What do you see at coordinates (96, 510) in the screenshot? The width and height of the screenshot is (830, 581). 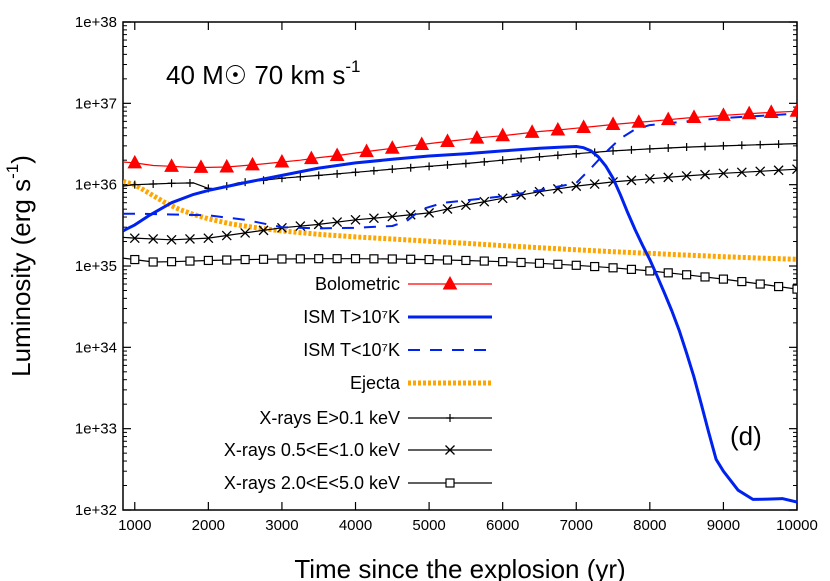 I see `y-tick-label: 1e+32` at bounding box center [96, 510].